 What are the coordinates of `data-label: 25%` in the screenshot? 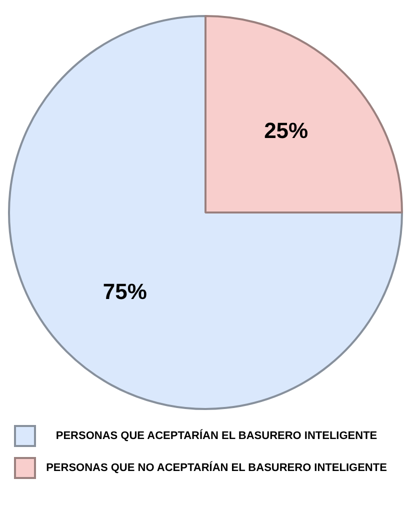 It's located at (286, 130).